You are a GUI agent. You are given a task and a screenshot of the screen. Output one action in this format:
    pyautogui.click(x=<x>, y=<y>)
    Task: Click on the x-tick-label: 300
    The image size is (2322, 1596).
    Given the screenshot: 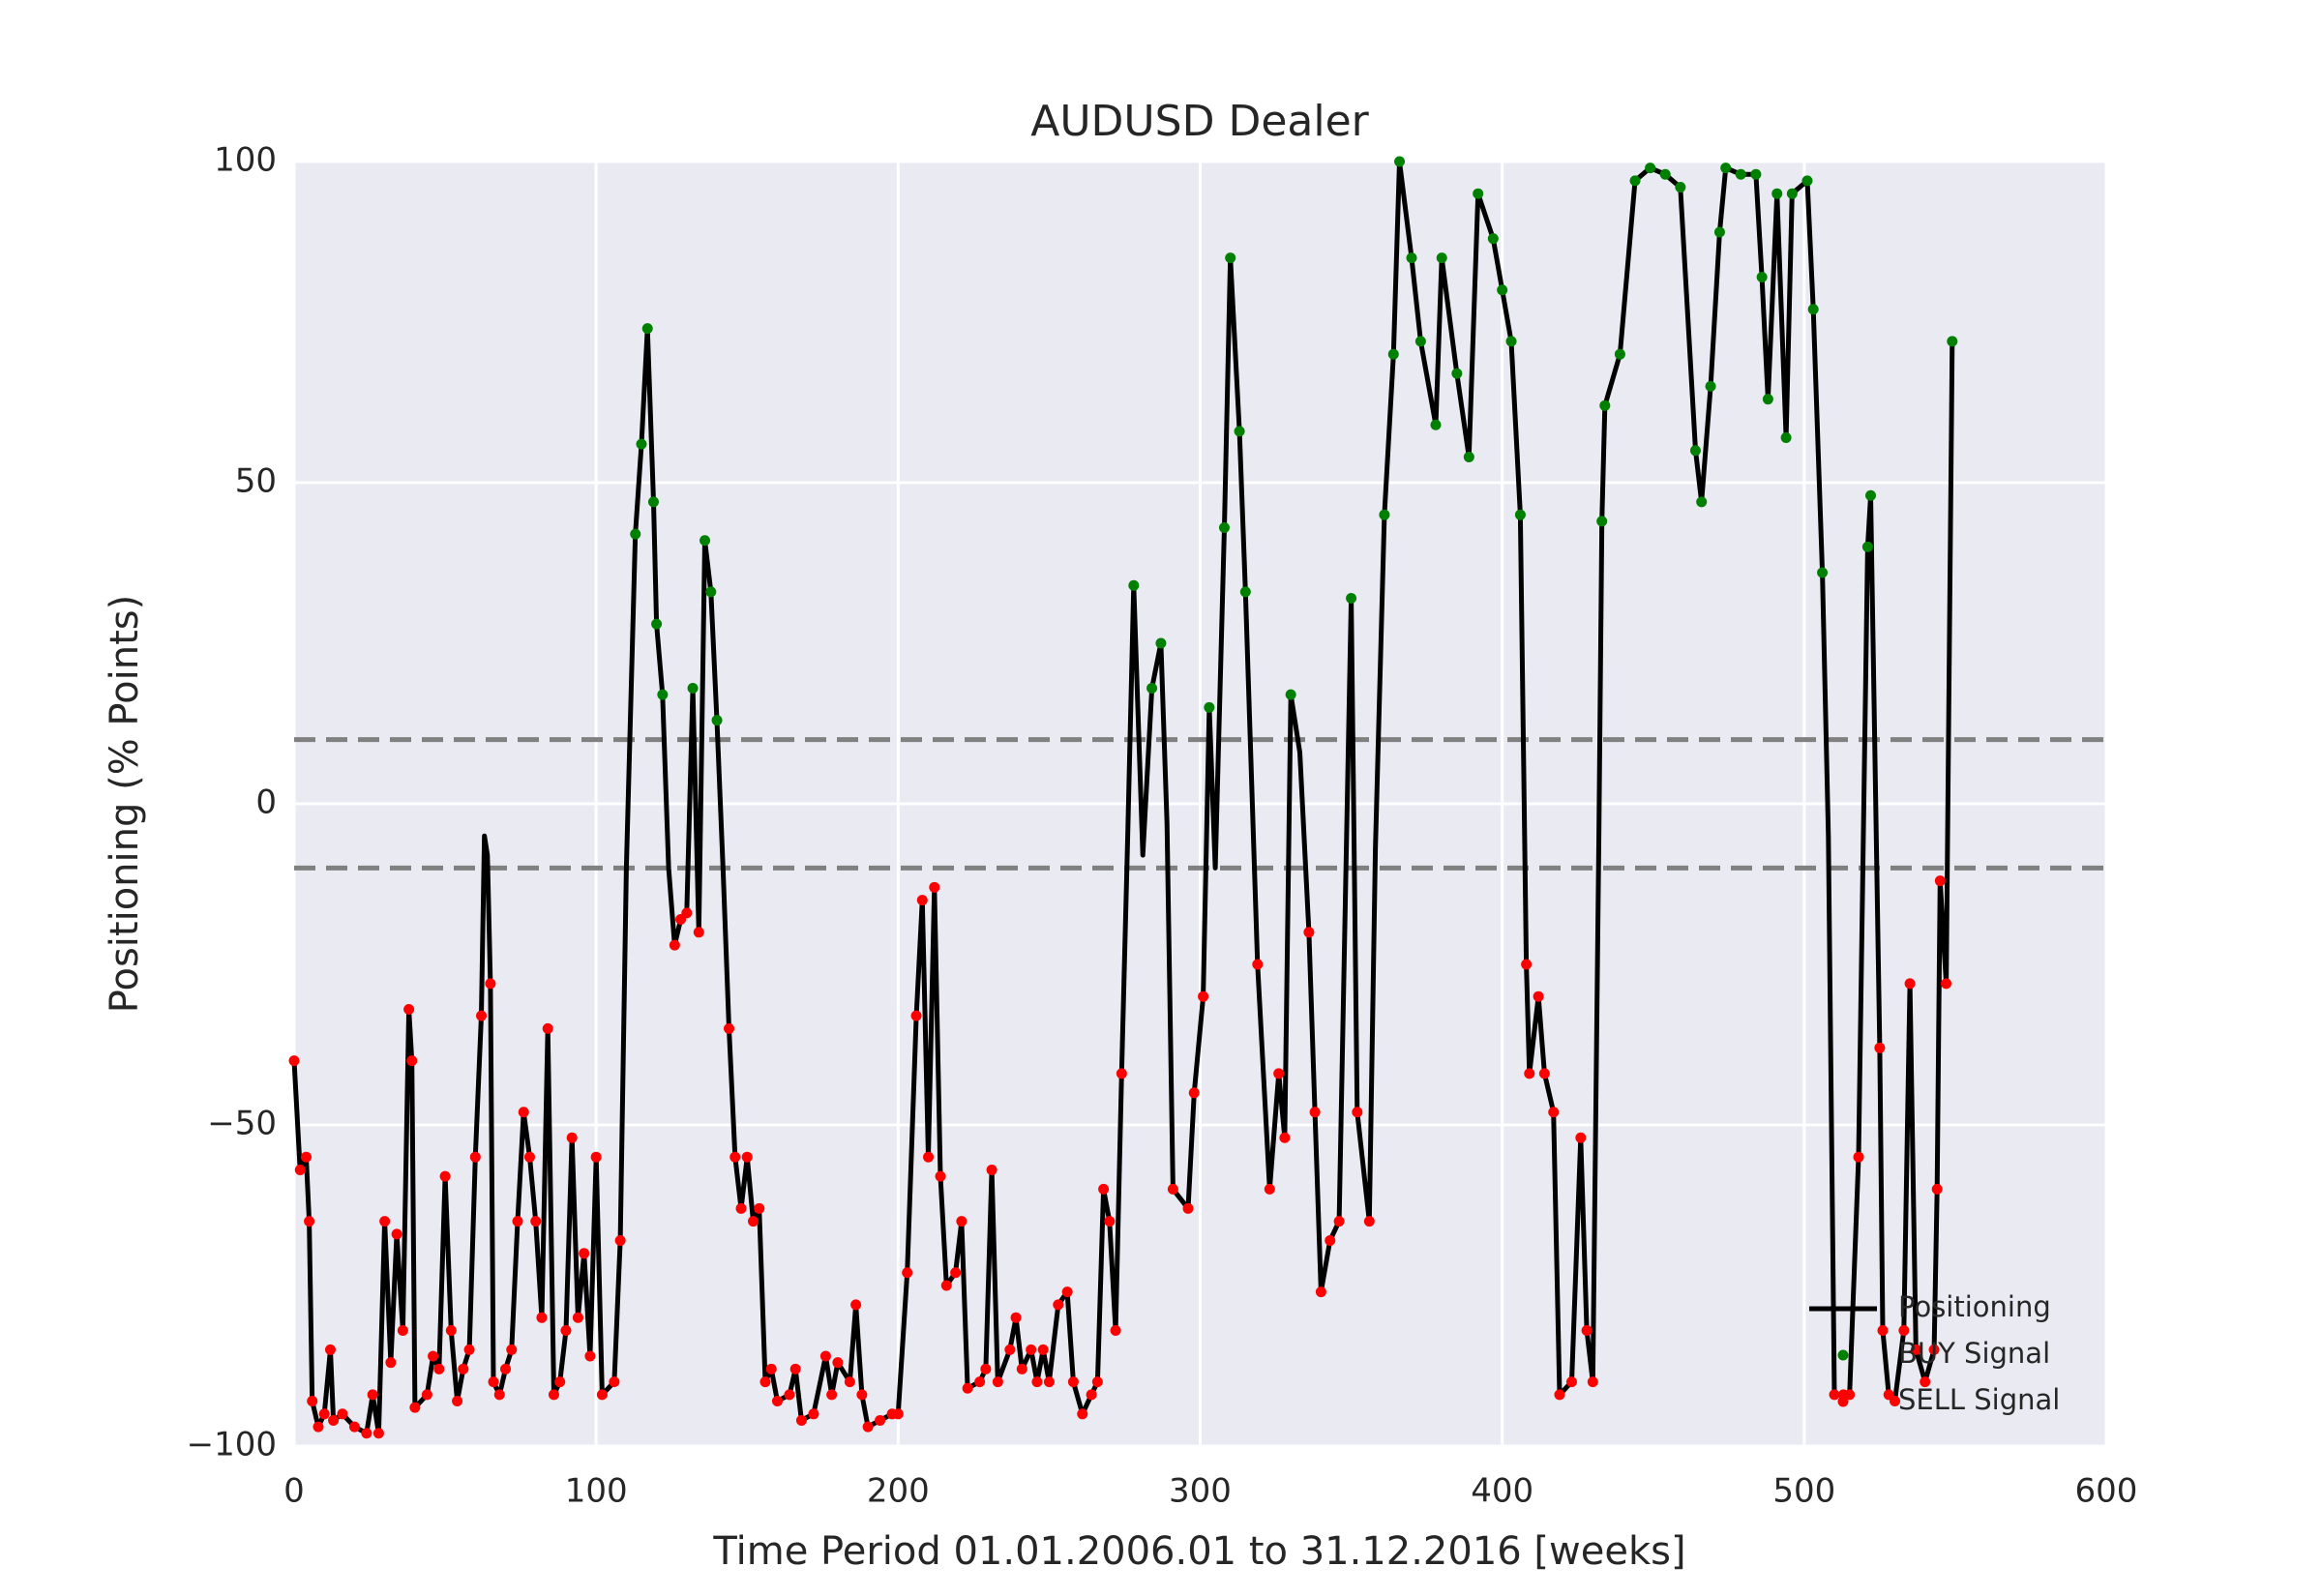 What is the action you would take?
    pyautogui.click(x=1200, y=1491)
    